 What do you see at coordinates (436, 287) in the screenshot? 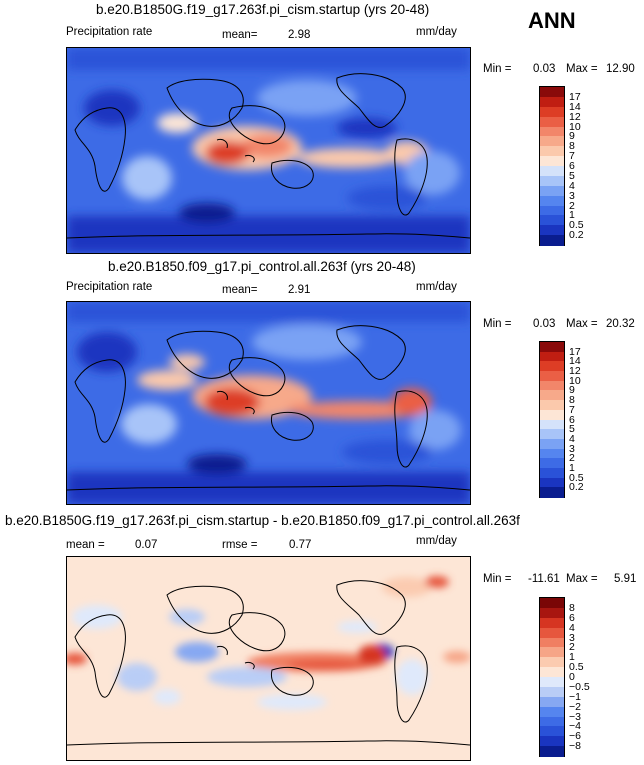
I see `panel-2-units: mm/day` at bounding box center [436, 287].